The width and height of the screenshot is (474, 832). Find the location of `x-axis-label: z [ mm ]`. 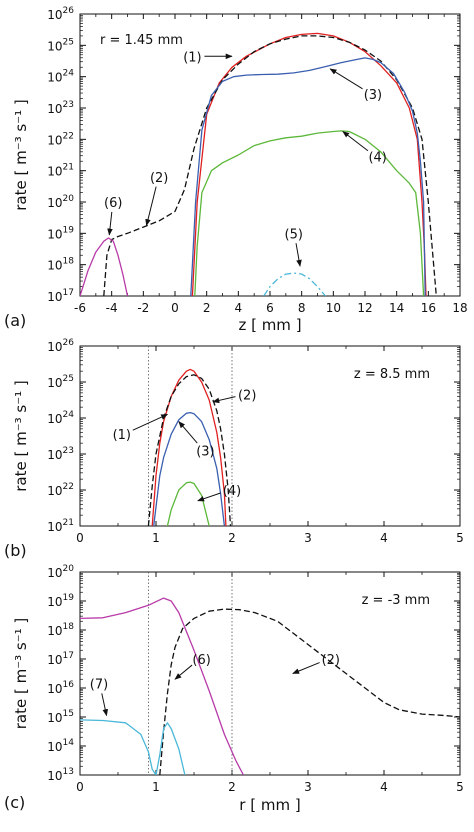

x-axis-label: z [ mm ] is located at coordinates (269, 325).